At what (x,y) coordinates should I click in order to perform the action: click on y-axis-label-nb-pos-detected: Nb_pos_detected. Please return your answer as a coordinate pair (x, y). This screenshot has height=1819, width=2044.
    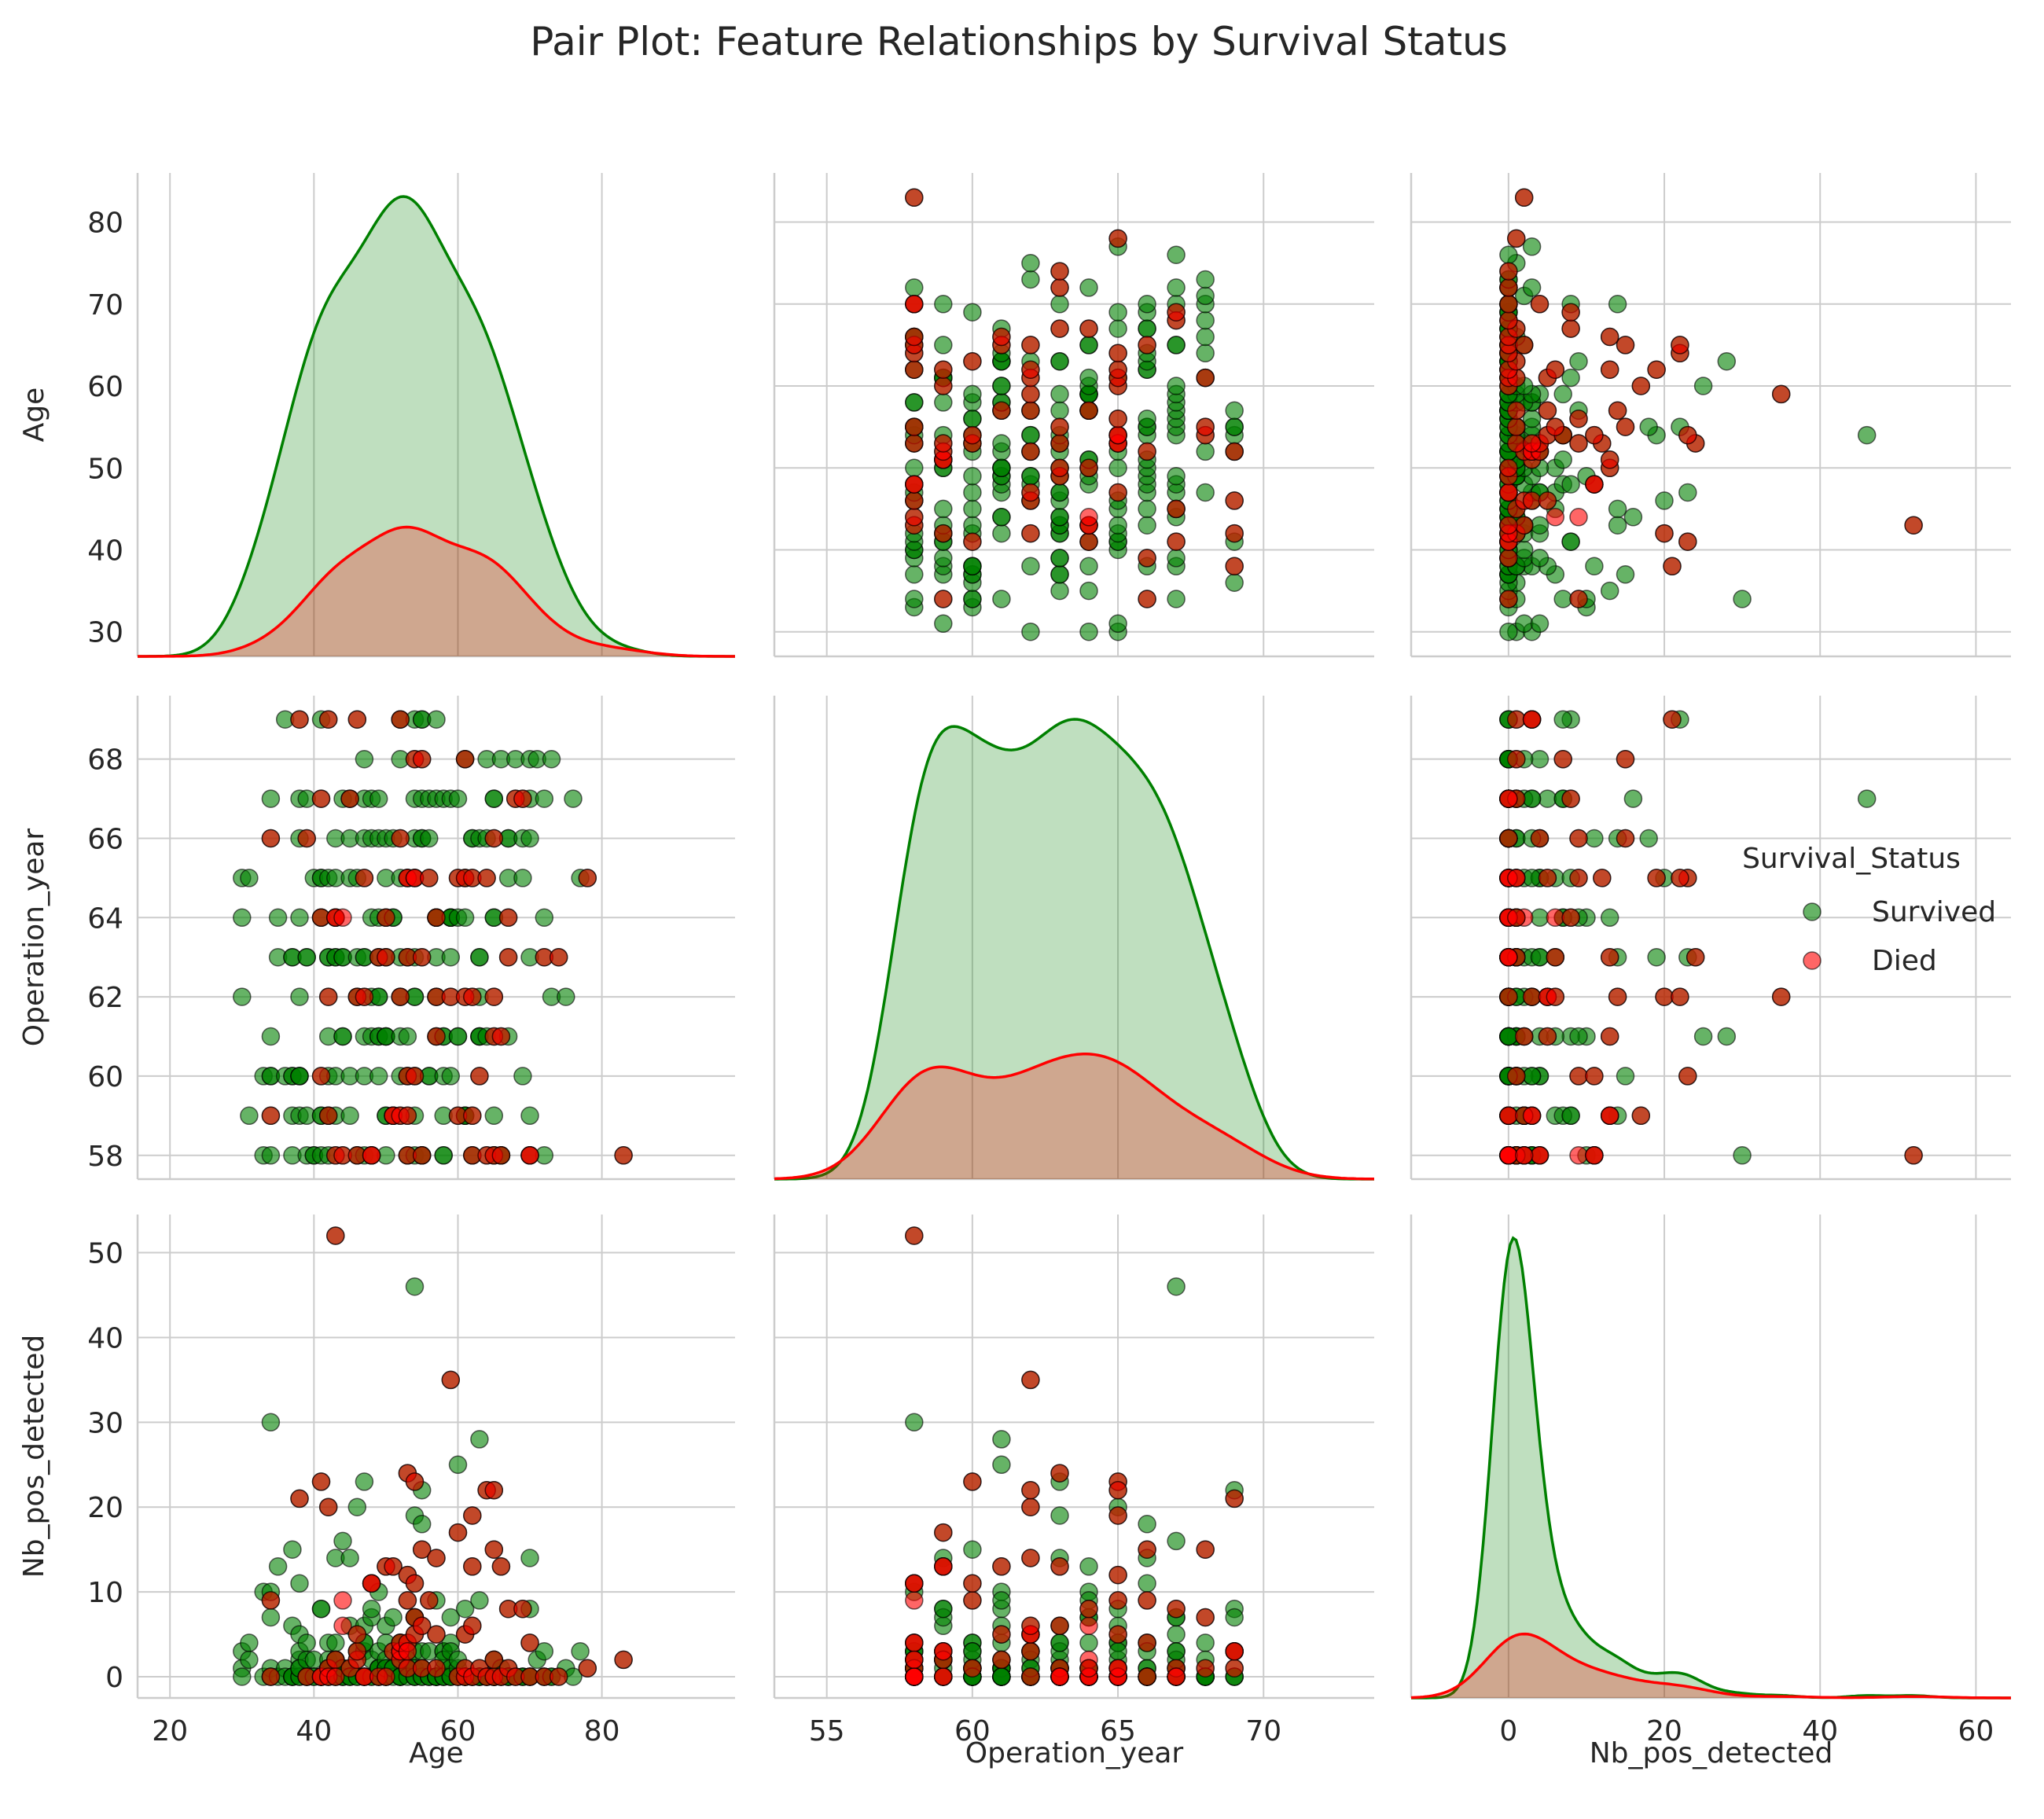
    Looking at the image, I should click on (34, 1456).